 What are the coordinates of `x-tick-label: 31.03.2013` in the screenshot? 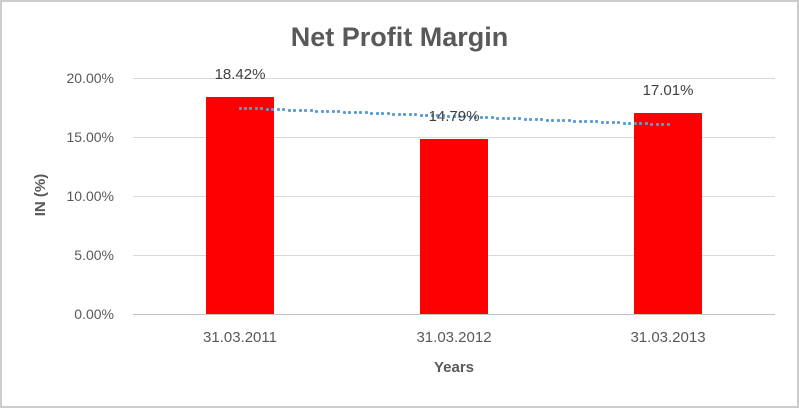 It's located at (668, 337).